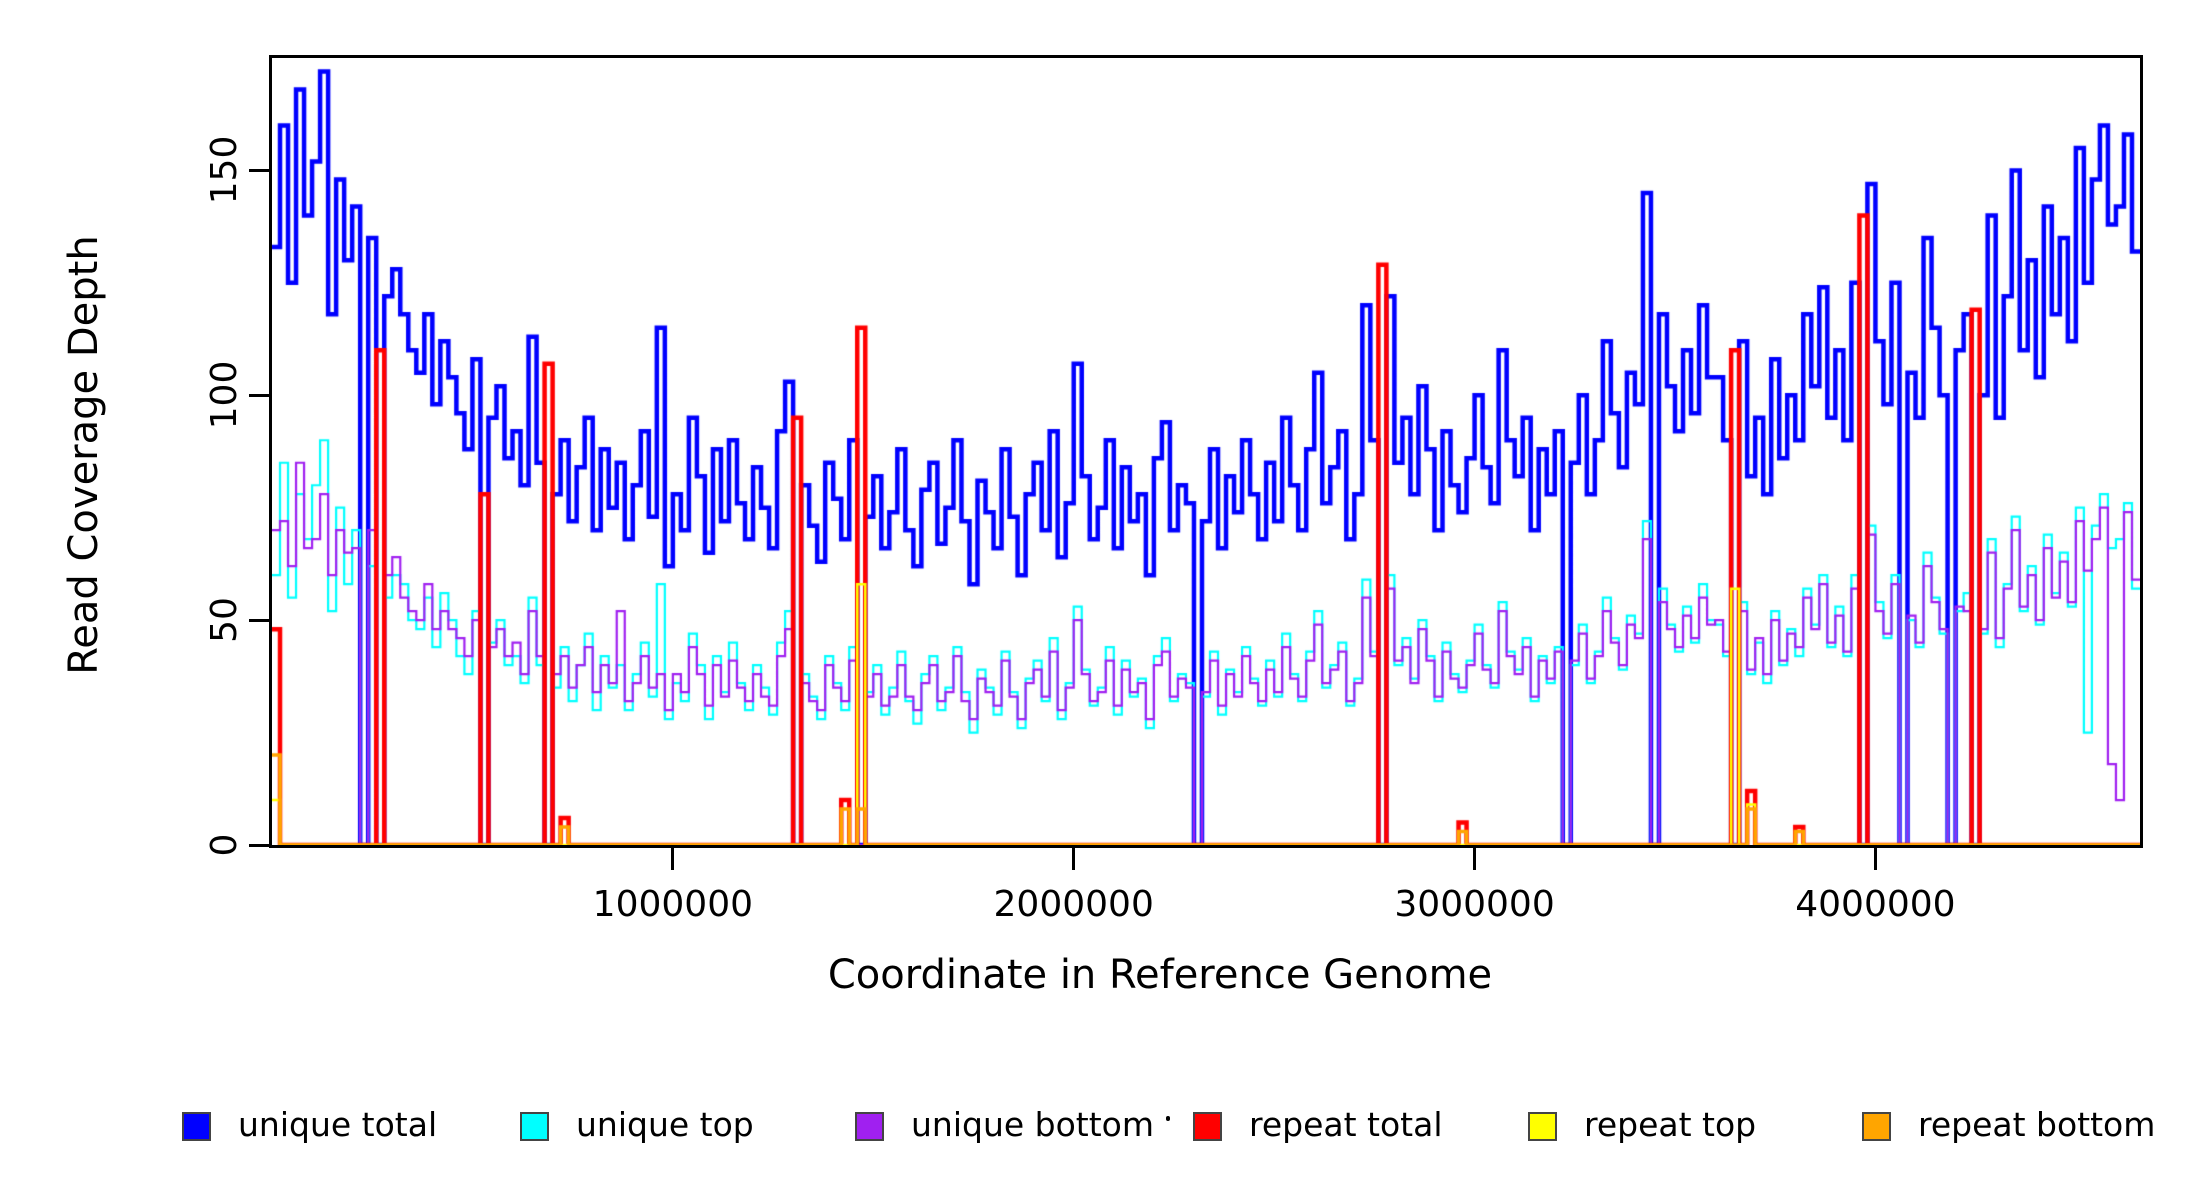 This screenshot has width=2200, height=1200. What do you see at coordinates (1168, 1118) in the screenshot?
I see `legend-dot` at bounding box center [1168, 1118].